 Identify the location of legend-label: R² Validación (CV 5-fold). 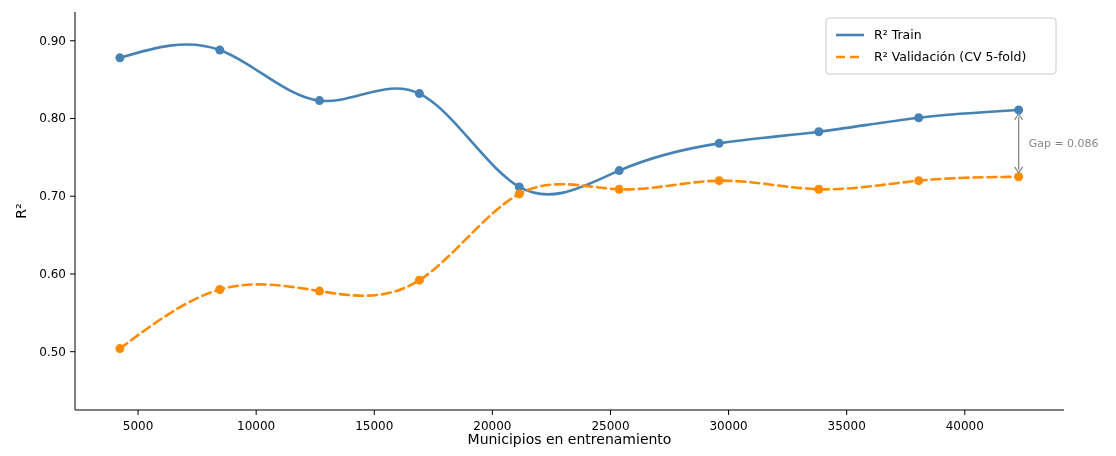
(950, 56).